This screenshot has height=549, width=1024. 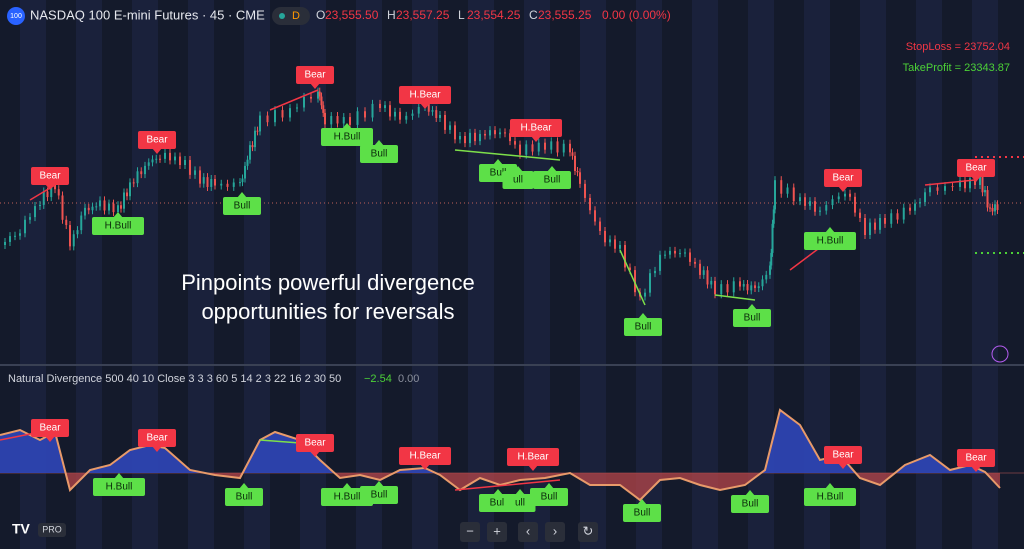 I want to click on osc-area-up, so click(x=500, y=441).